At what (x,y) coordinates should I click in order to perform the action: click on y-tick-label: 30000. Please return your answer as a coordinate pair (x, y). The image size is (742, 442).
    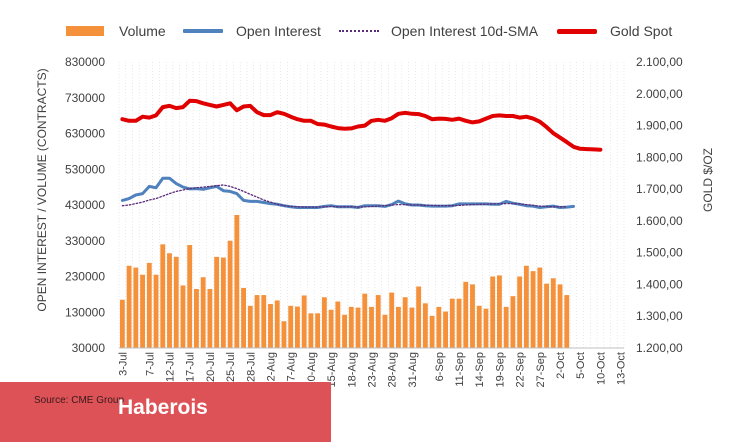
    Looking at the image, I should click on (89, 348).